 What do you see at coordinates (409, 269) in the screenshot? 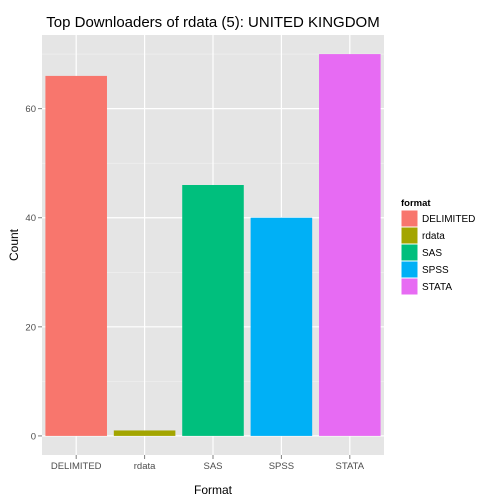
I see `legend-key-spss` at bounding box center [409, 269].